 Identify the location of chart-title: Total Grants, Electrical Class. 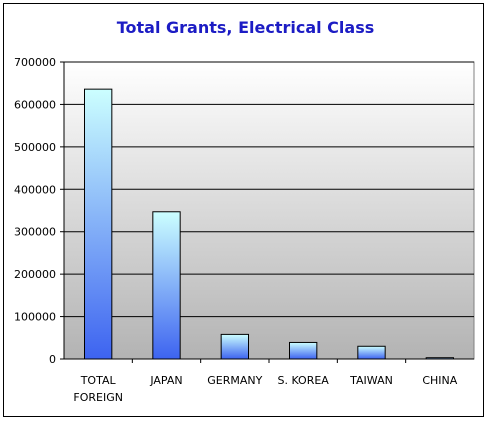
(245, 27).